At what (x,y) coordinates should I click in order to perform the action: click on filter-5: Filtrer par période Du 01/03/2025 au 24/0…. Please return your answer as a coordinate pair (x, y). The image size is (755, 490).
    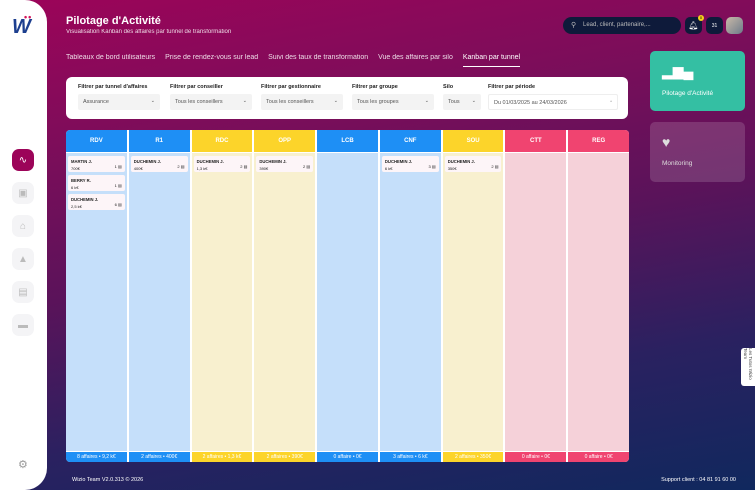
    Looking at the image, I should click on (553, 97).